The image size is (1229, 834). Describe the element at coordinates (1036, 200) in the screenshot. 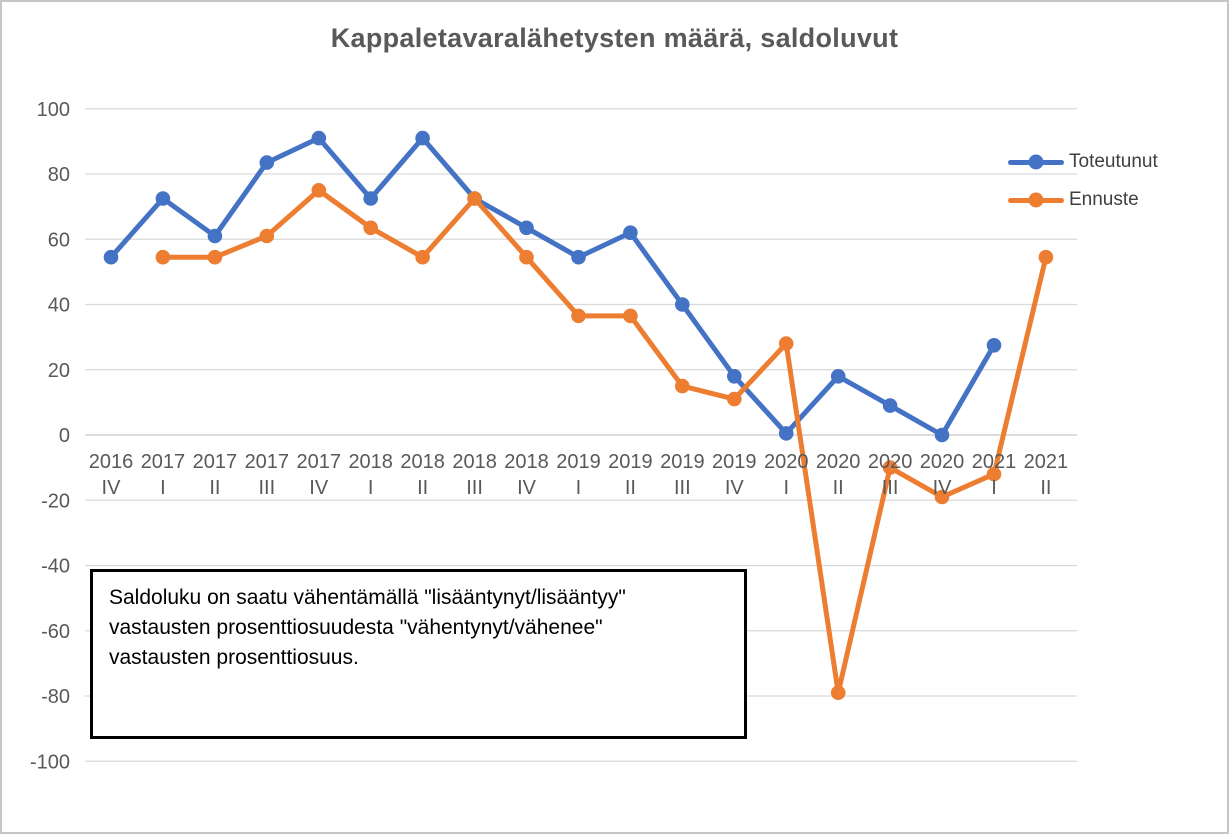

I see `ennuste-line-marker-icon` at that location.